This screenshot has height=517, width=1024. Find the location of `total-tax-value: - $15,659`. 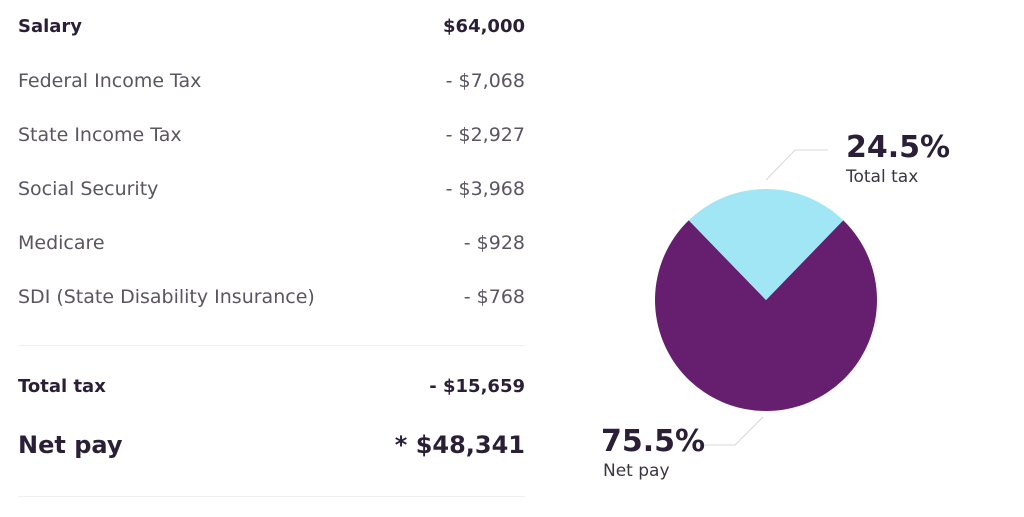

total-tax-value: - $15,659 is located at coordinates (477, 386).